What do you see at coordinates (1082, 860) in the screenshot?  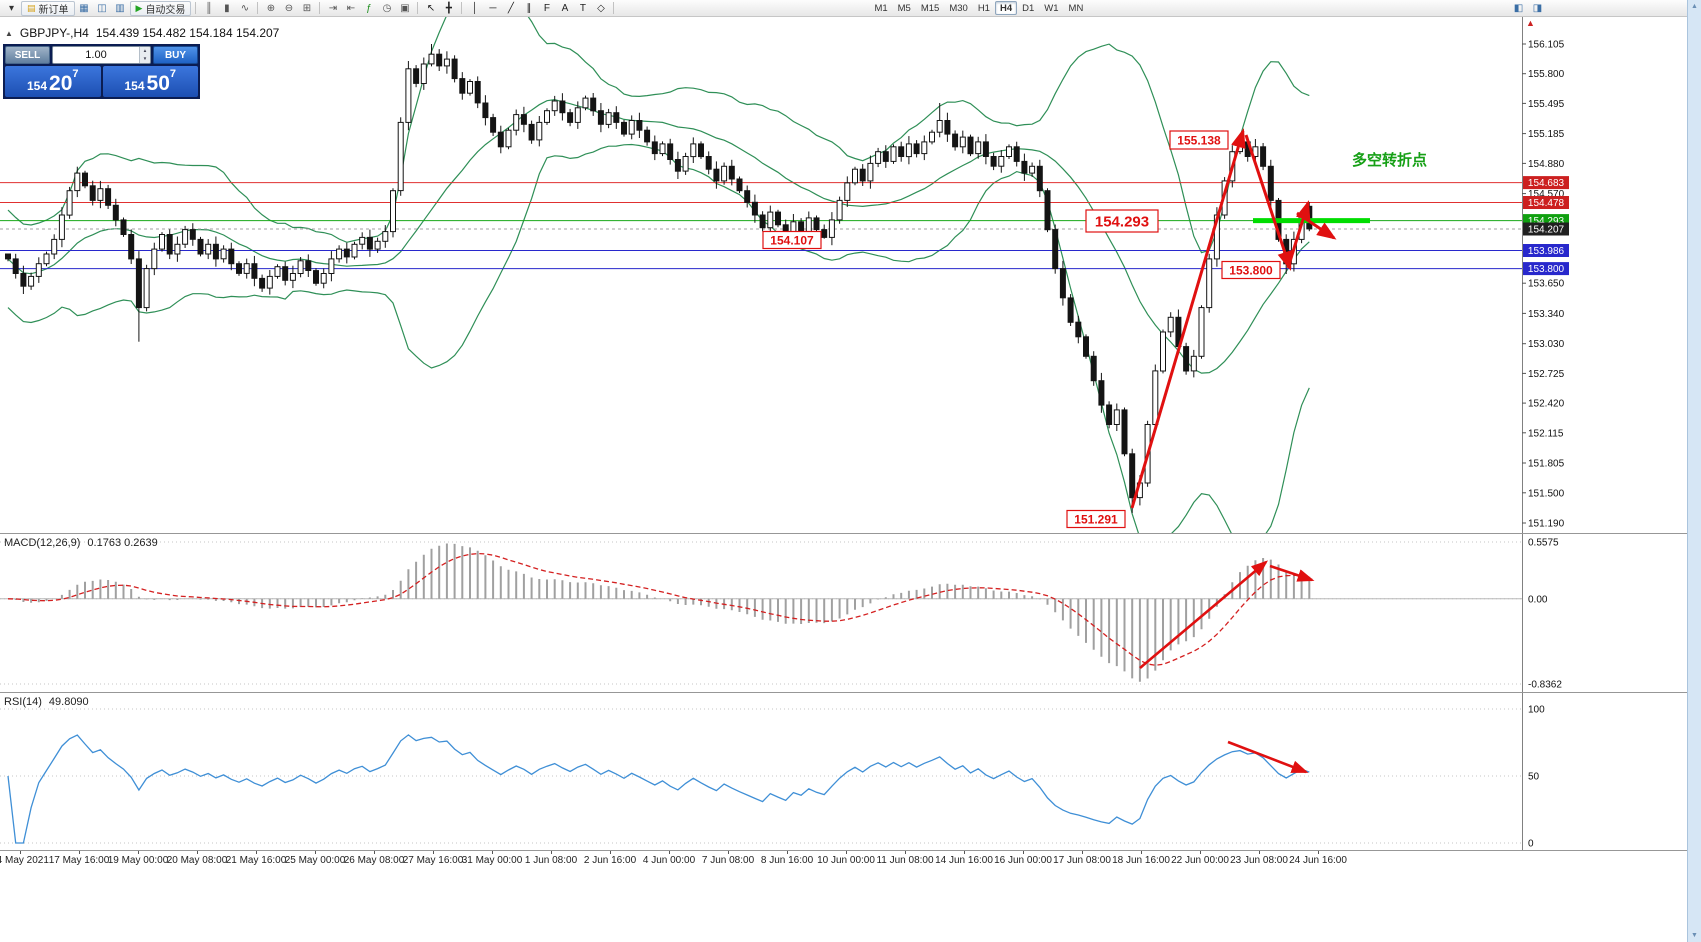 I see `time-axis-label: 17 Jun 08:00` at bounding box center [1082, 860].